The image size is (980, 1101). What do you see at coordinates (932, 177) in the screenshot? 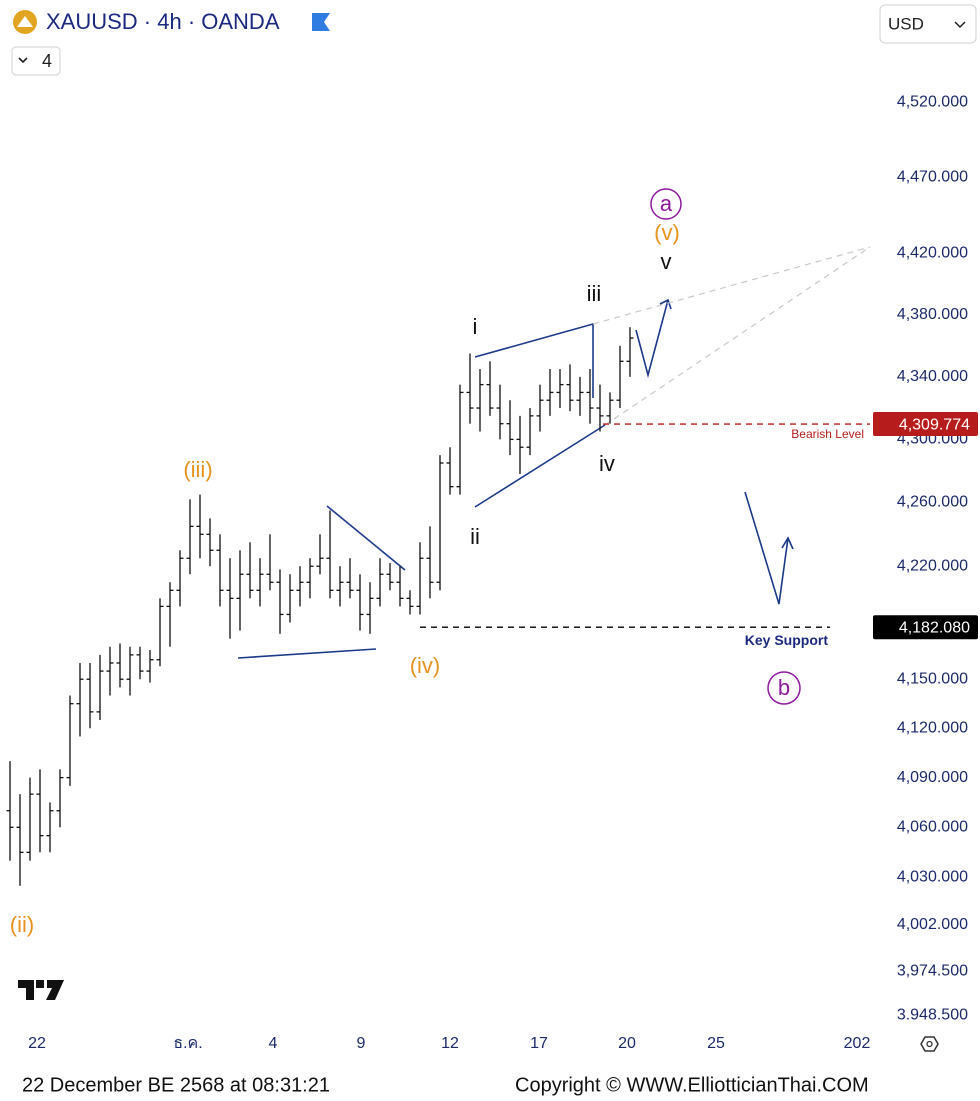
I see `y-tick-label: 4,470.000` at bounding box center [932, 177].